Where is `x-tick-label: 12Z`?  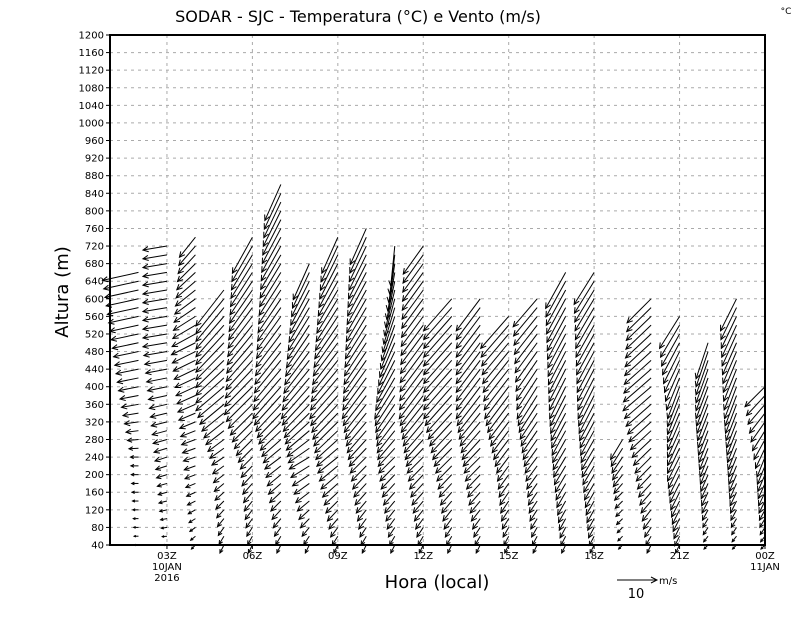 x-tick-label: 12Z is located at coordinates (423, 556).